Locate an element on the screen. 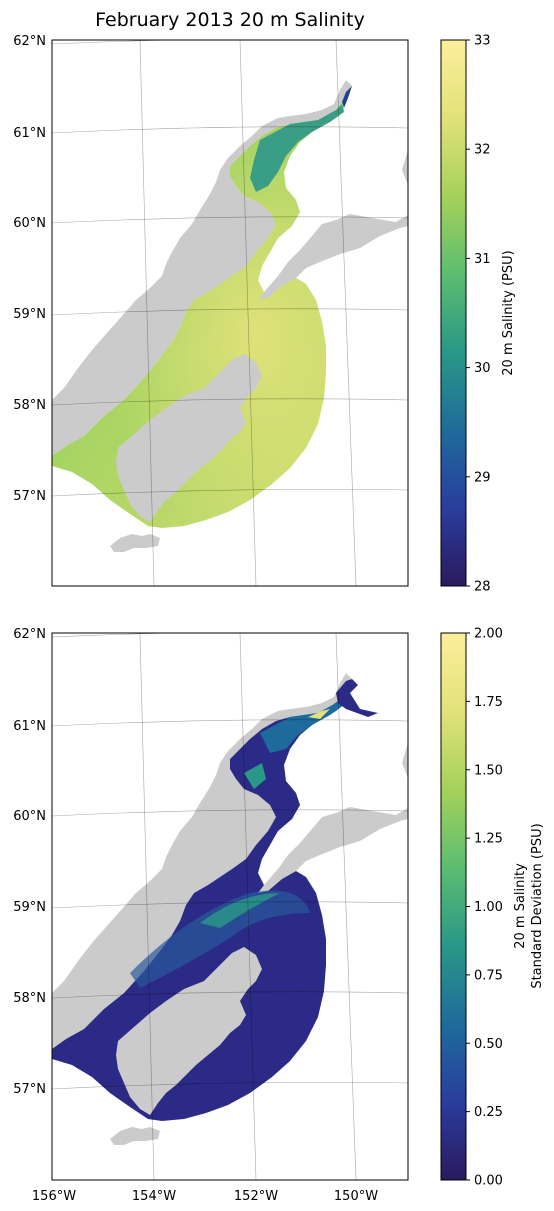 The height and width of the screenshot is (1211, 554). colorbar-tick-label: 32 is located at coordinates (482, 150).